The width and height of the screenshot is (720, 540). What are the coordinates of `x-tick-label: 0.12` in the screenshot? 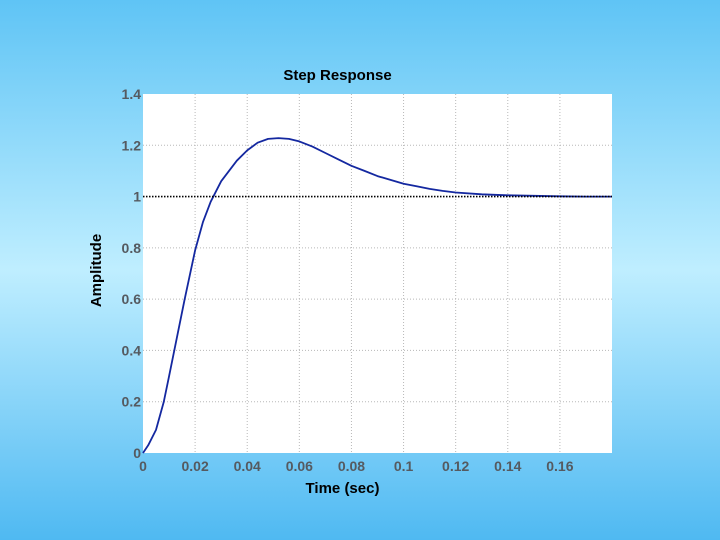 It's located at (455, 466).